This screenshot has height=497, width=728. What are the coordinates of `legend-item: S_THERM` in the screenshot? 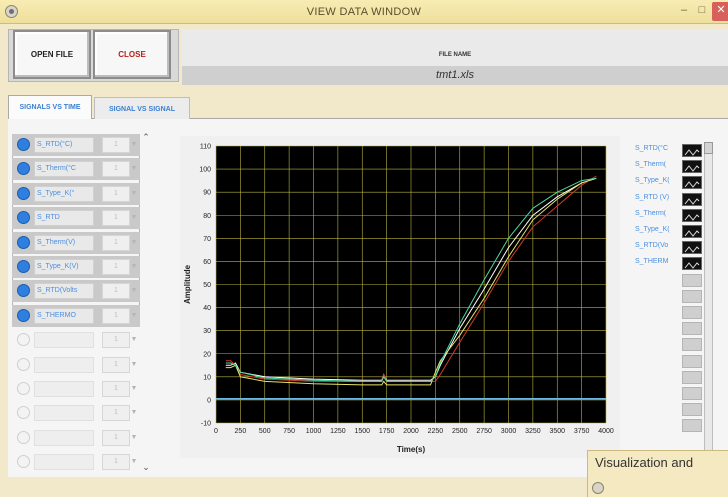 It's located at (670, 264).